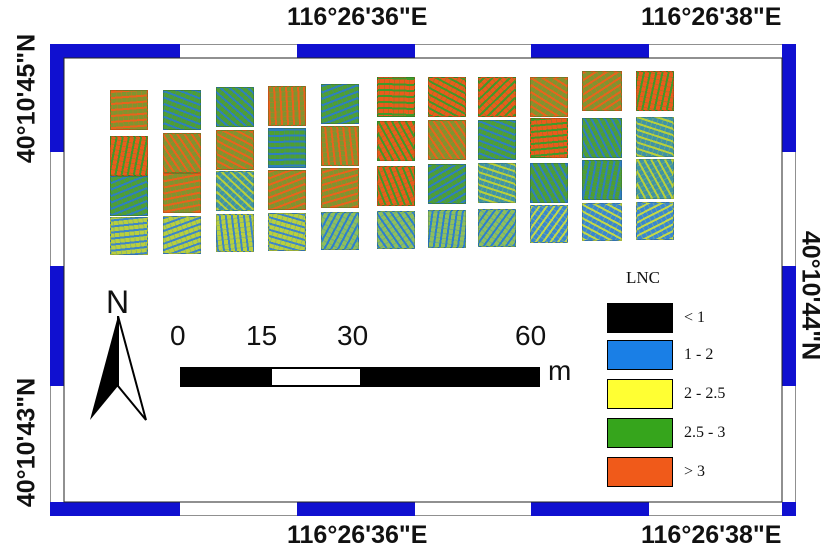 Image resolution: width=827 pixels, height=555 pixels. I want to click on north-arrow-icon, so click(118, 368).